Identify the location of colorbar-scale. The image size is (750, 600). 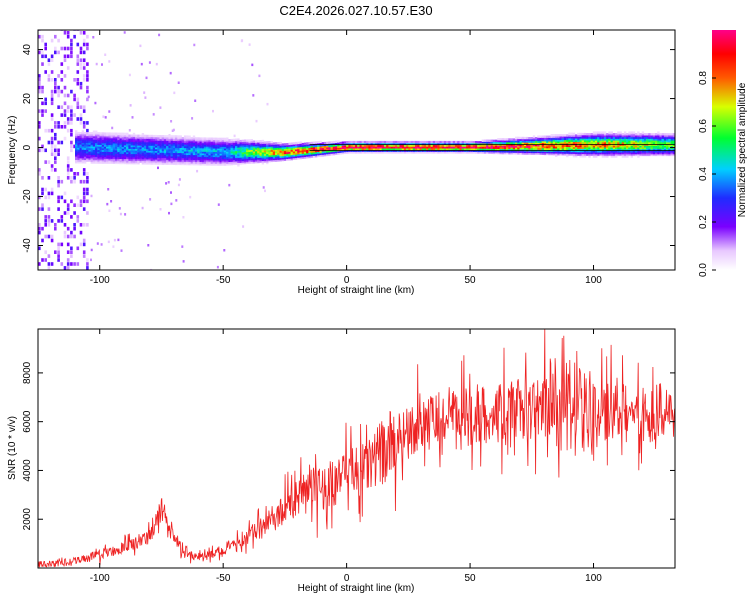
(724, 150).